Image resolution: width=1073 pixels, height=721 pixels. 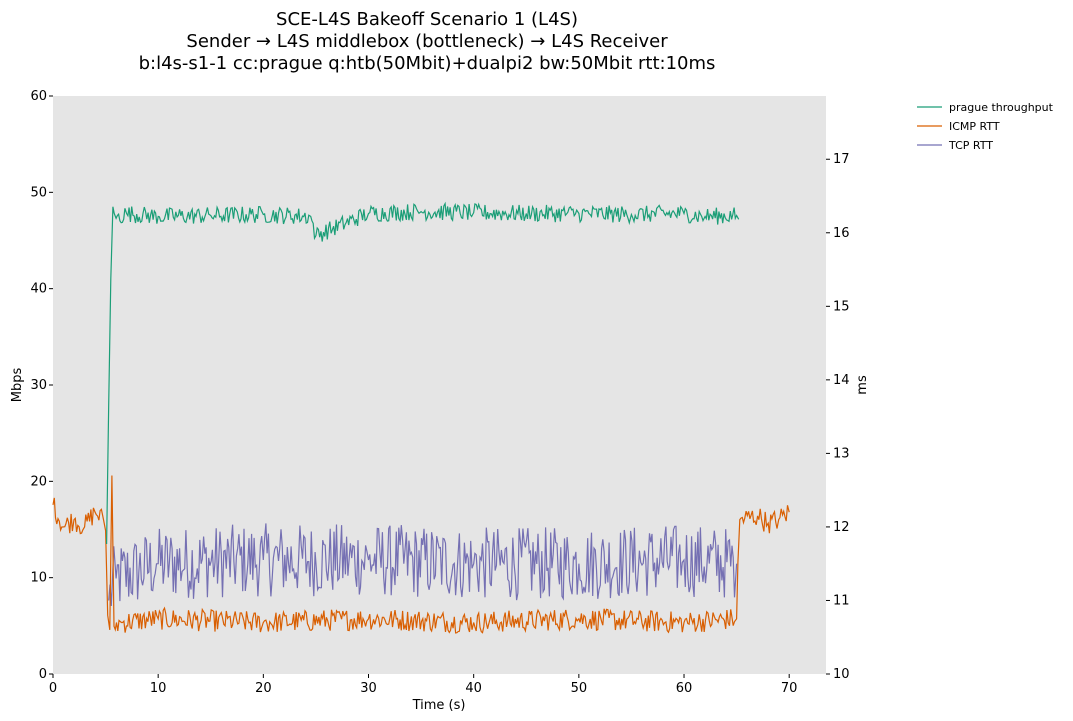 What do you see at coordinates (473, 688) in the screenshot?
I see `x-tick-label: 40` at bounding box center [473, 688].